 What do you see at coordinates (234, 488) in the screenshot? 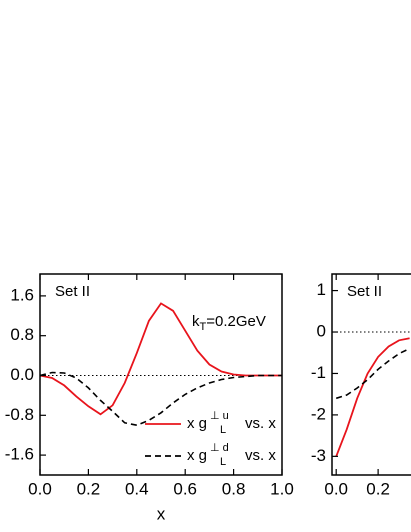
I see `x-tick-label: 0.8` at bounding box center [234, 488].